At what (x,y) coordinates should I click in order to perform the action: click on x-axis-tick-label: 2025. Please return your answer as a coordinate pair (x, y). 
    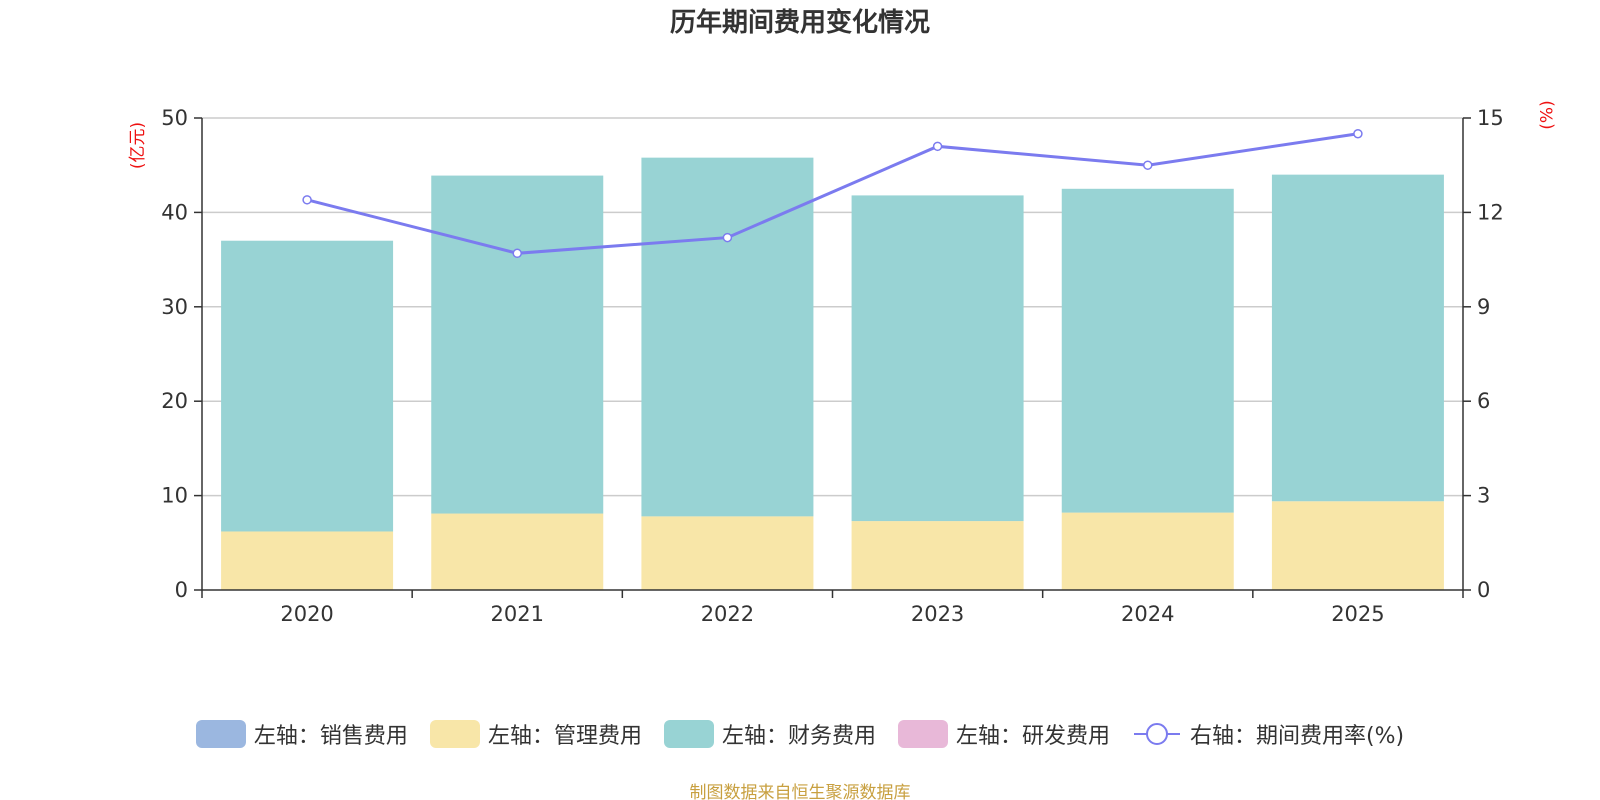
    Looking at the image, I should click on (1357, 614).